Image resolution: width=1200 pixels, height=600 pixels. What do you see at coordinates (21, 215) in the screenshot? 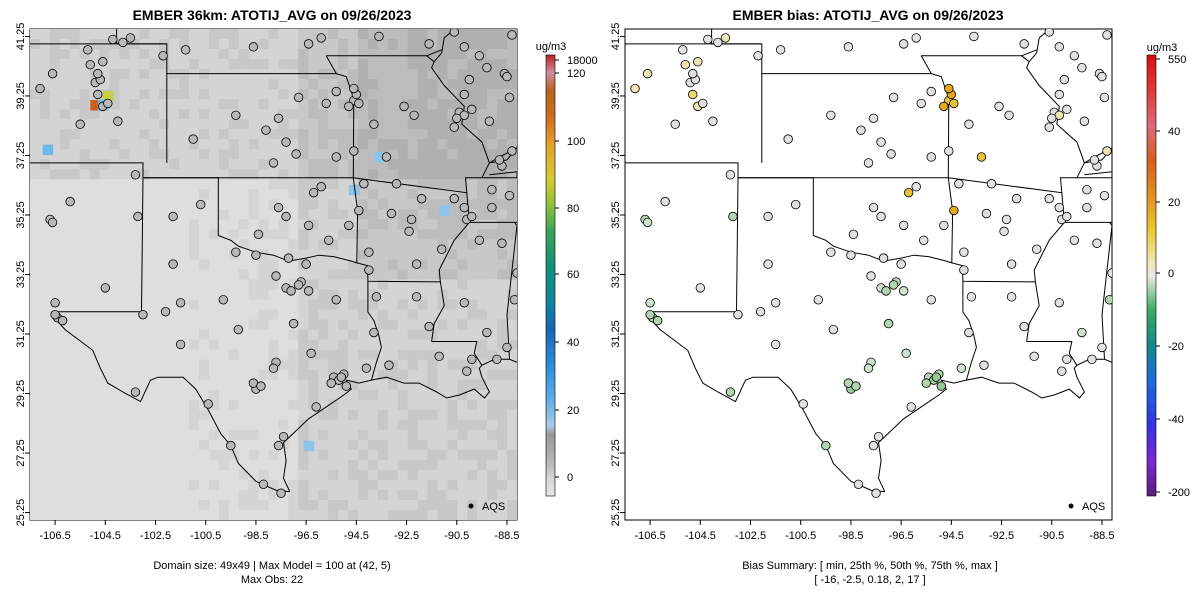
I see `left-ytick-label: 35.25` at bounding box center [21, 215].